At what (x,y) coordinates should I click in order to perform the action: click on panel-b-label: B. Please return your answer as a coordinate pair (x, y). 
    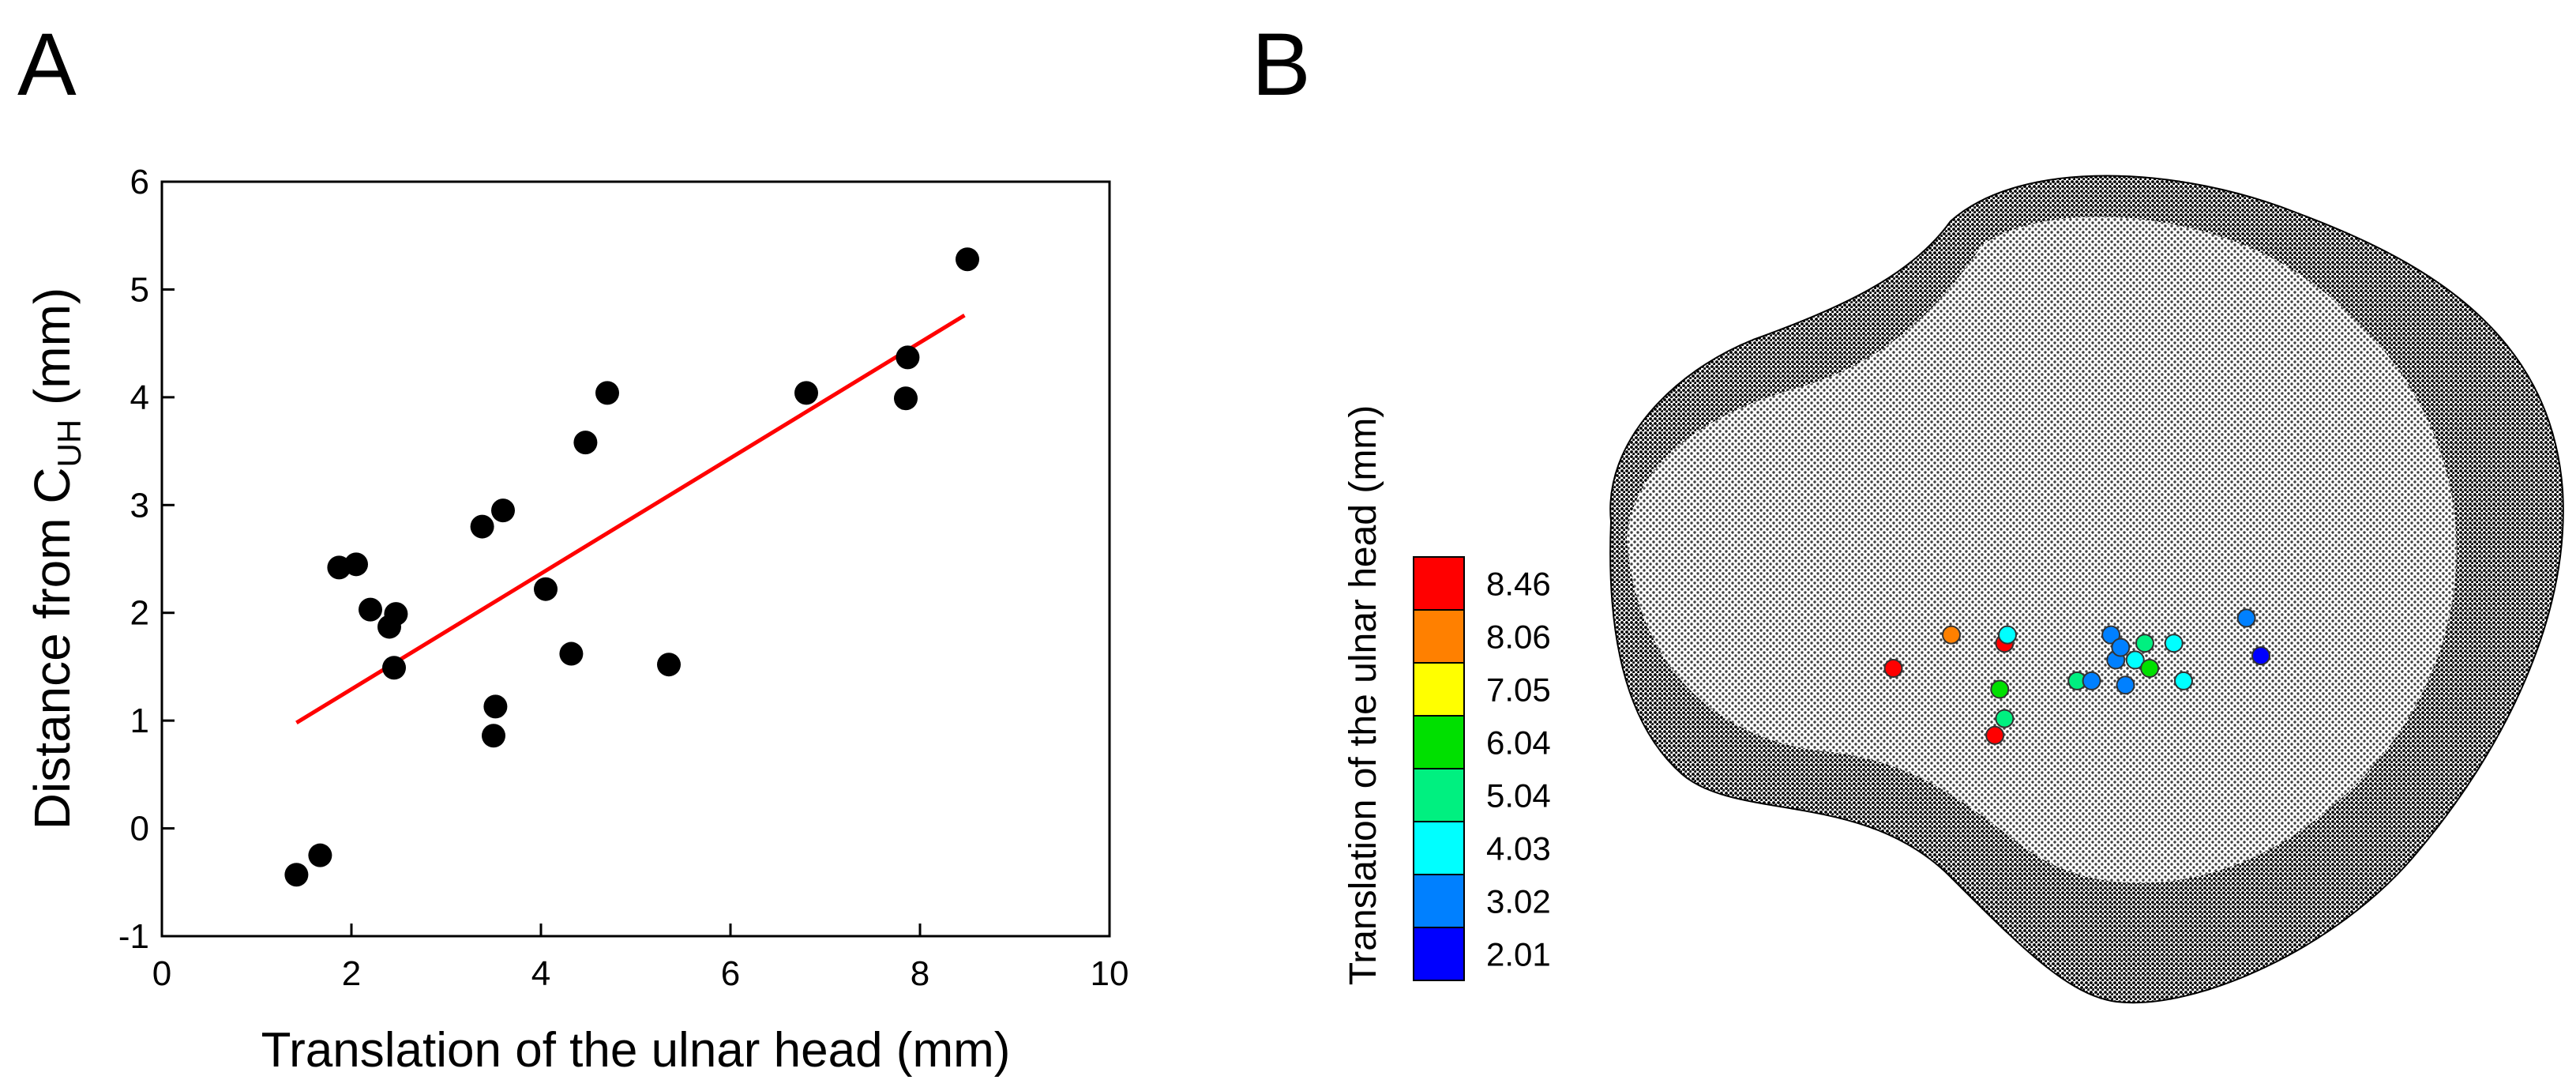
    Looking at the image, I should click on (1281, 64).